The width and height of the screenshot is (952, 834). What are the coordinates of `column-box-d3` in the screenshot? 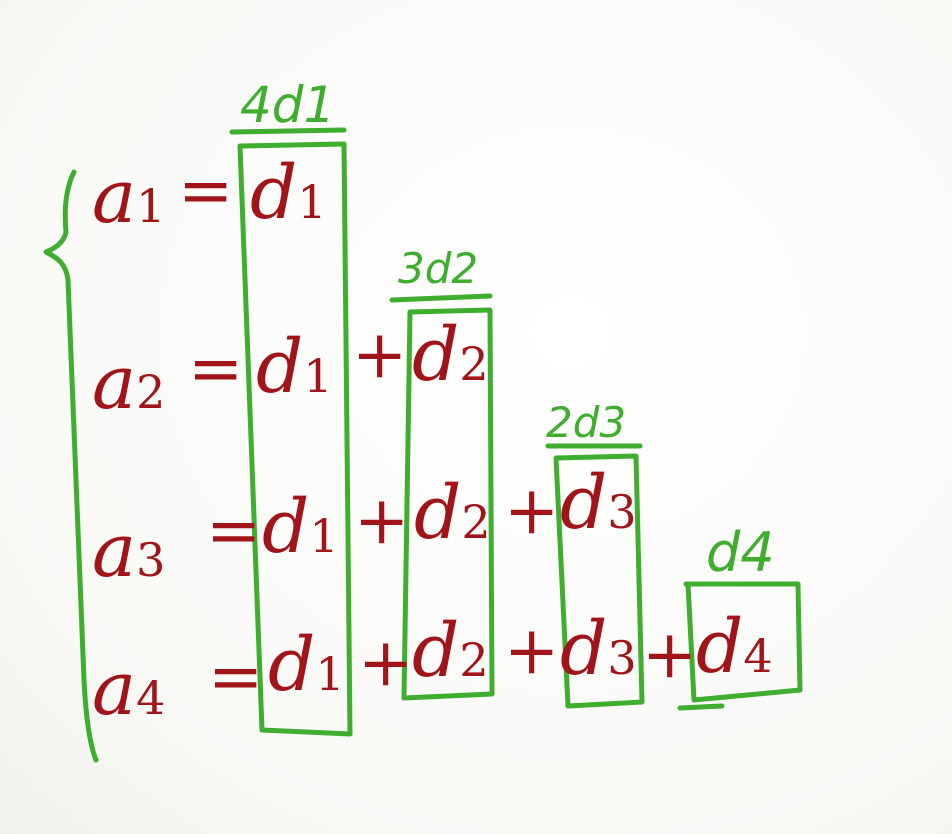 It's located at (595, 576).